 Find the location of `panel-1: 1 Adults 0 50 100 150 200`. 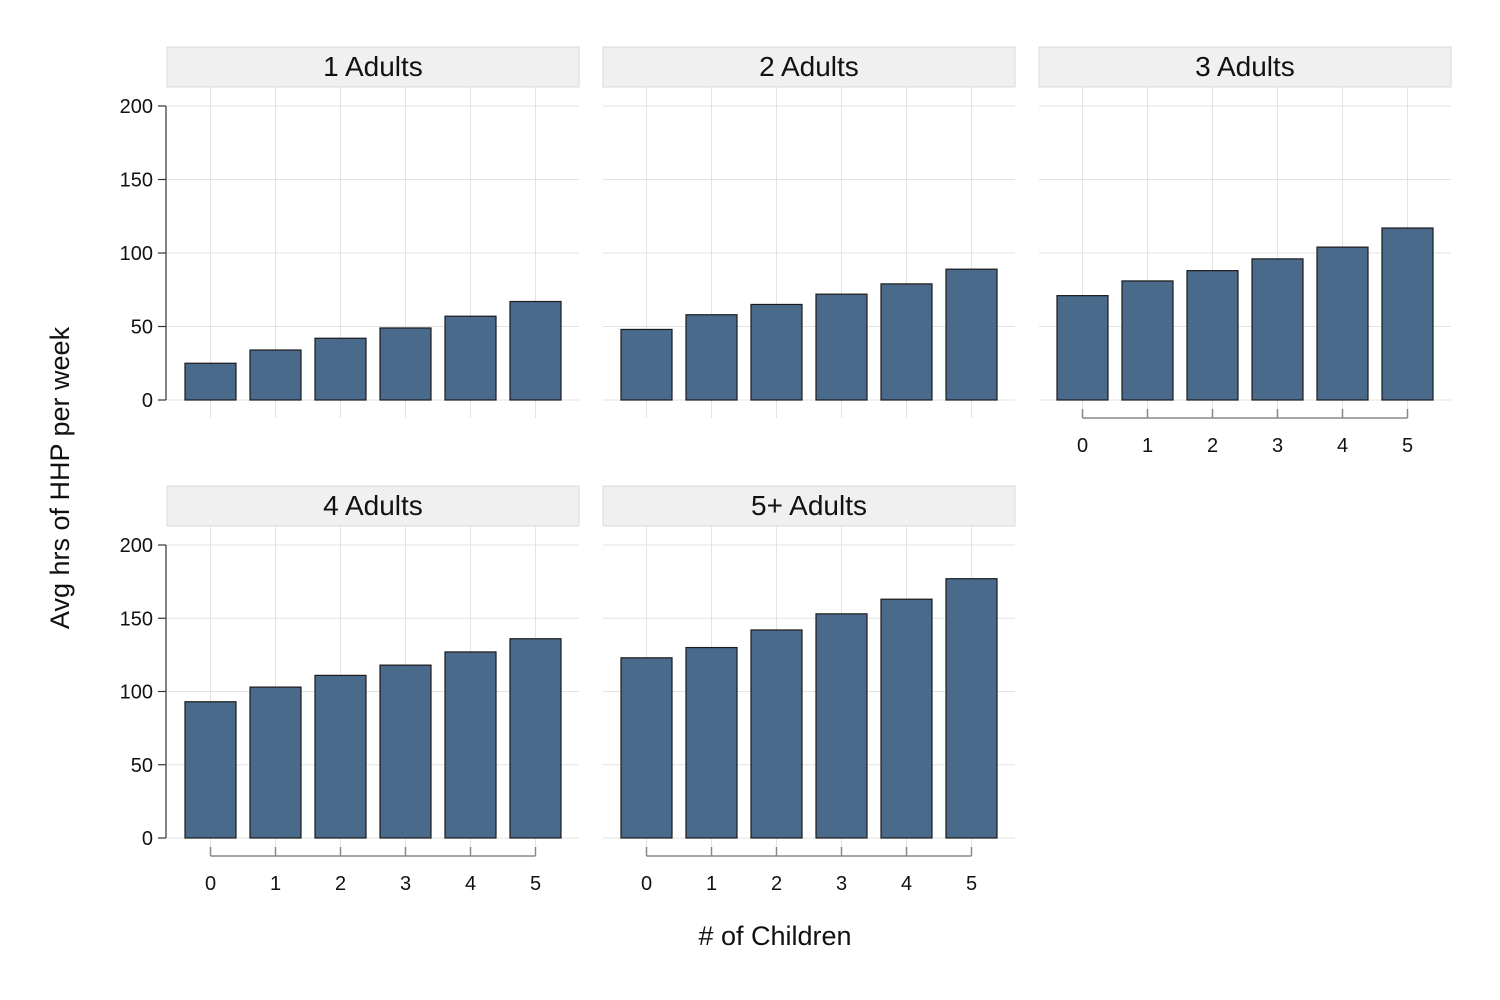

panel-1: 1 Adults 0 50 100 150 200 is located at coordinates (350, 232).